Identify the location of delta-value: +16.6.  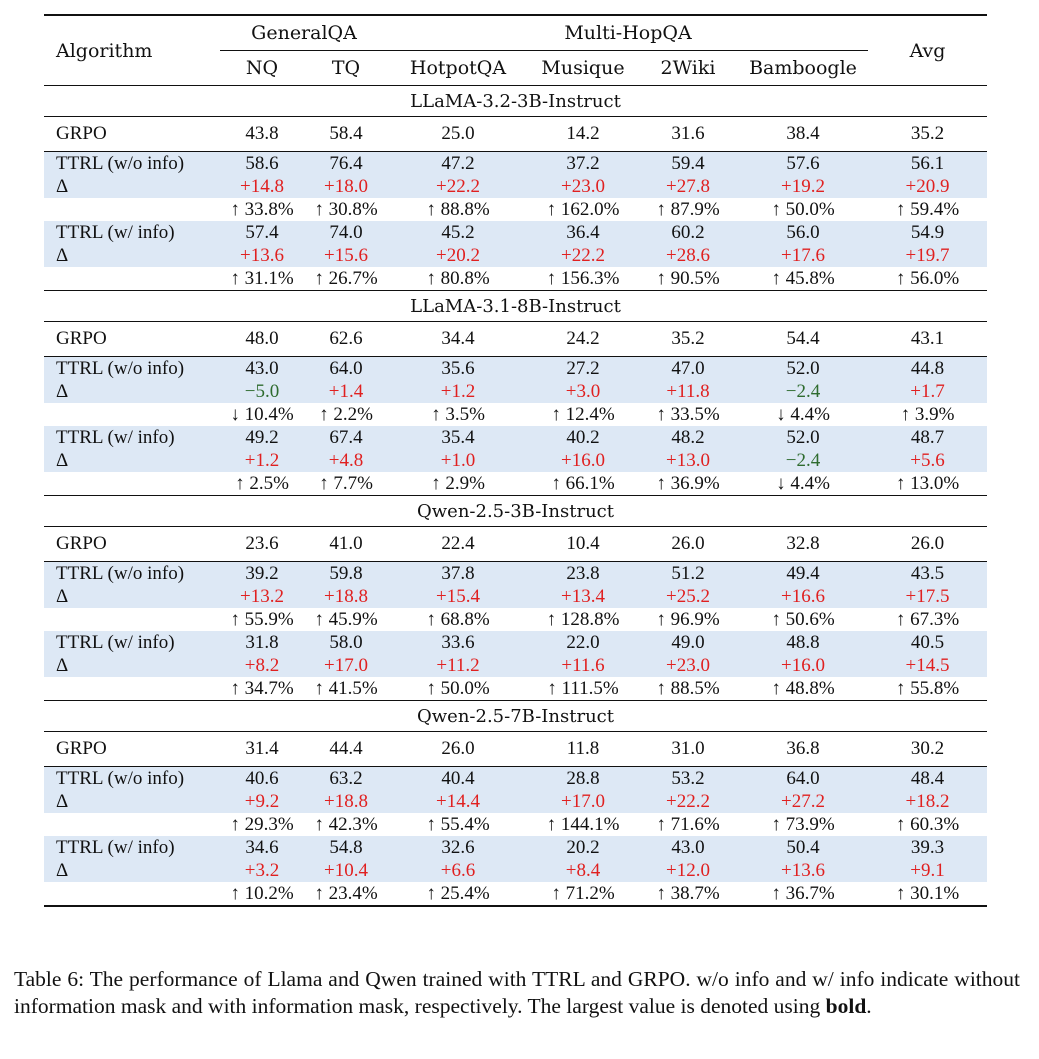
(803, 596).